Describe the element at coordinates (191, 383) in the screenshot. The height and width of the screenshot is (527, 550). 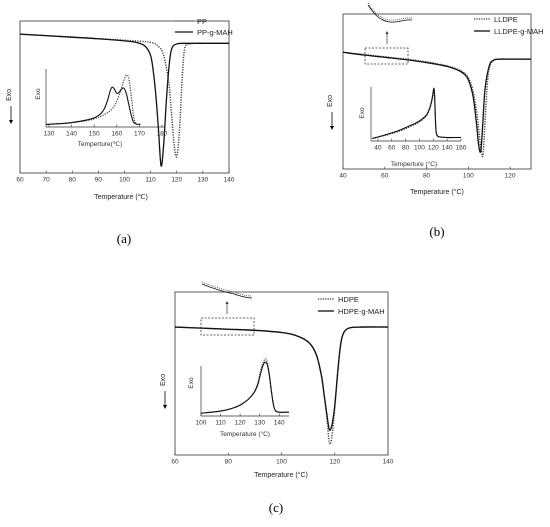
I see `panel-c-inset-ylabel: Exo` at that location.